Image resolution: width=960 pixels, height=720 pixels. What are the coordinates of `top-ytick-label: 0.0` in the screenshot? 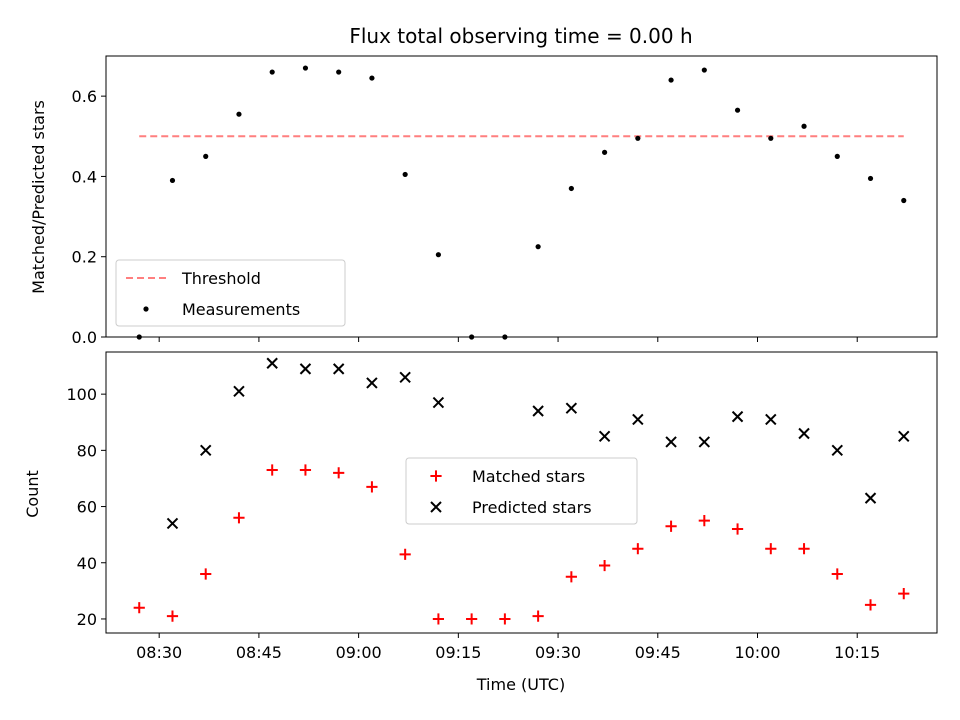 It's located at (84, 337).